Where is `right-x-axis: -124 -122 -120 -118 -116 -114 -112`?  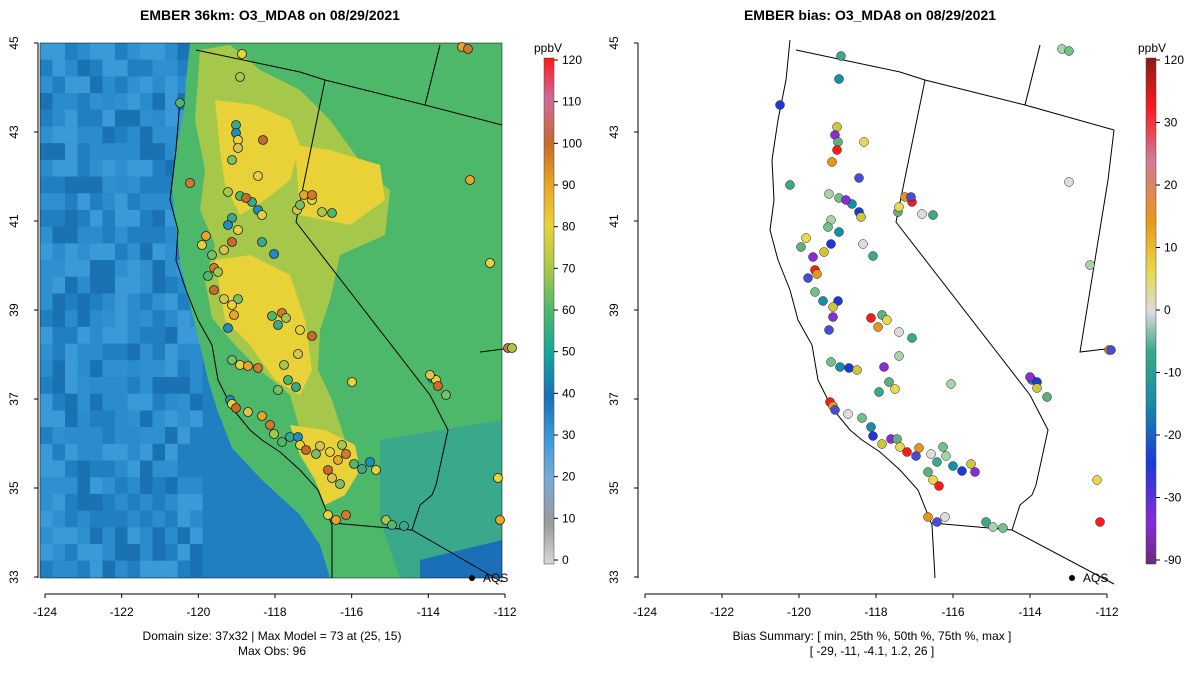 right-x-axis: -124 -122 -120 -118 -116 -114 -112 is located at coordinates (876, 606).